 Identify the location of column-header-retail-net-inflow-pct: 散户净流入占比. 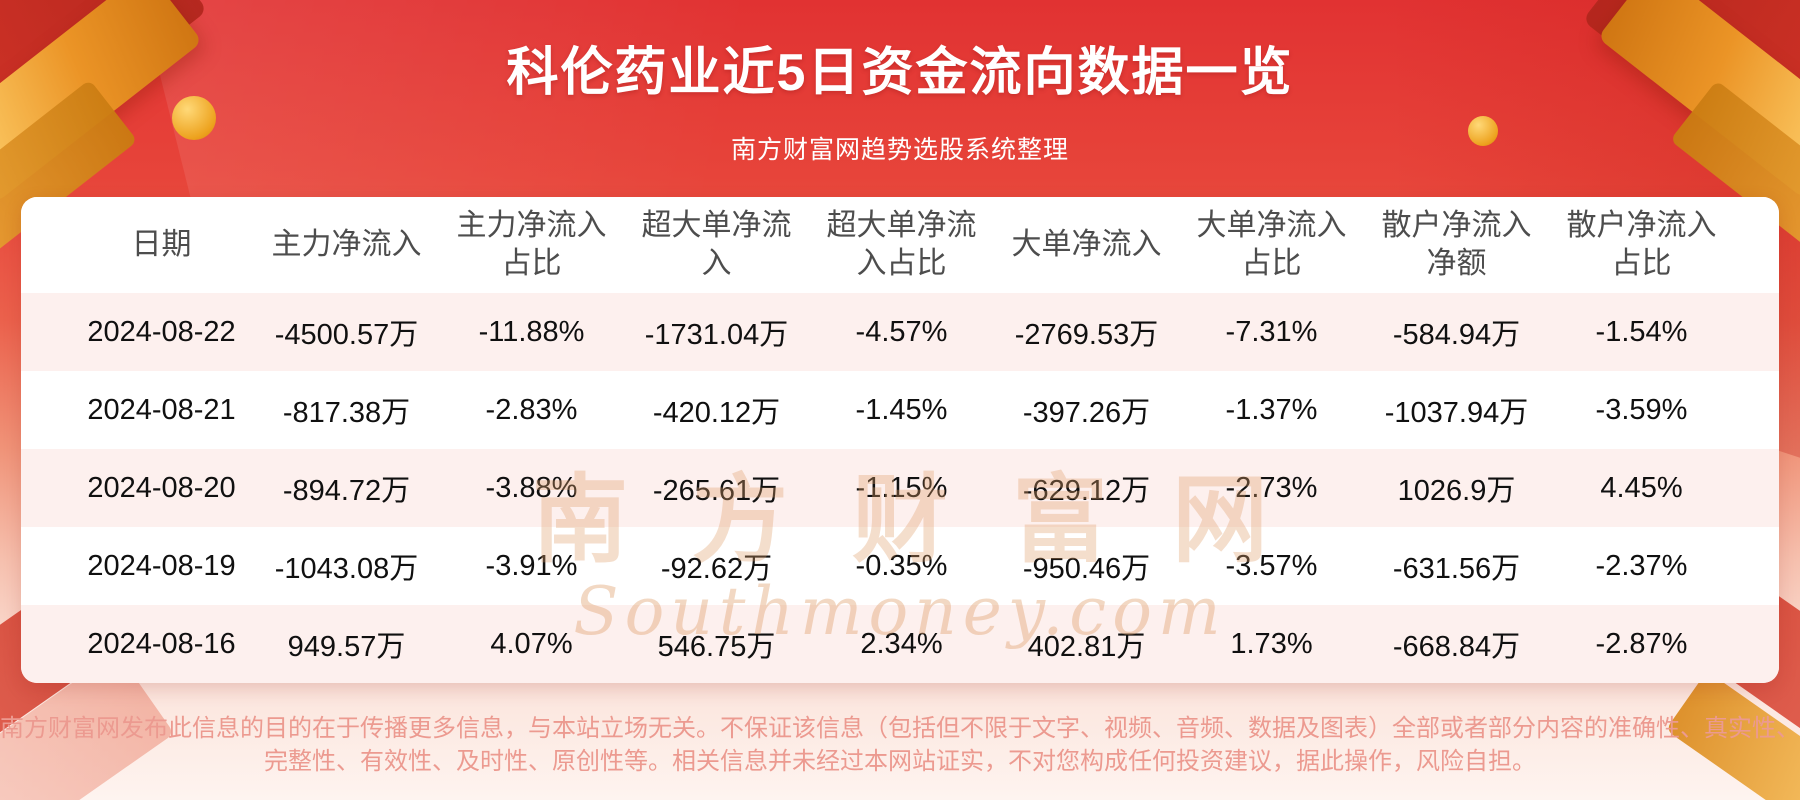
(1641, 244).